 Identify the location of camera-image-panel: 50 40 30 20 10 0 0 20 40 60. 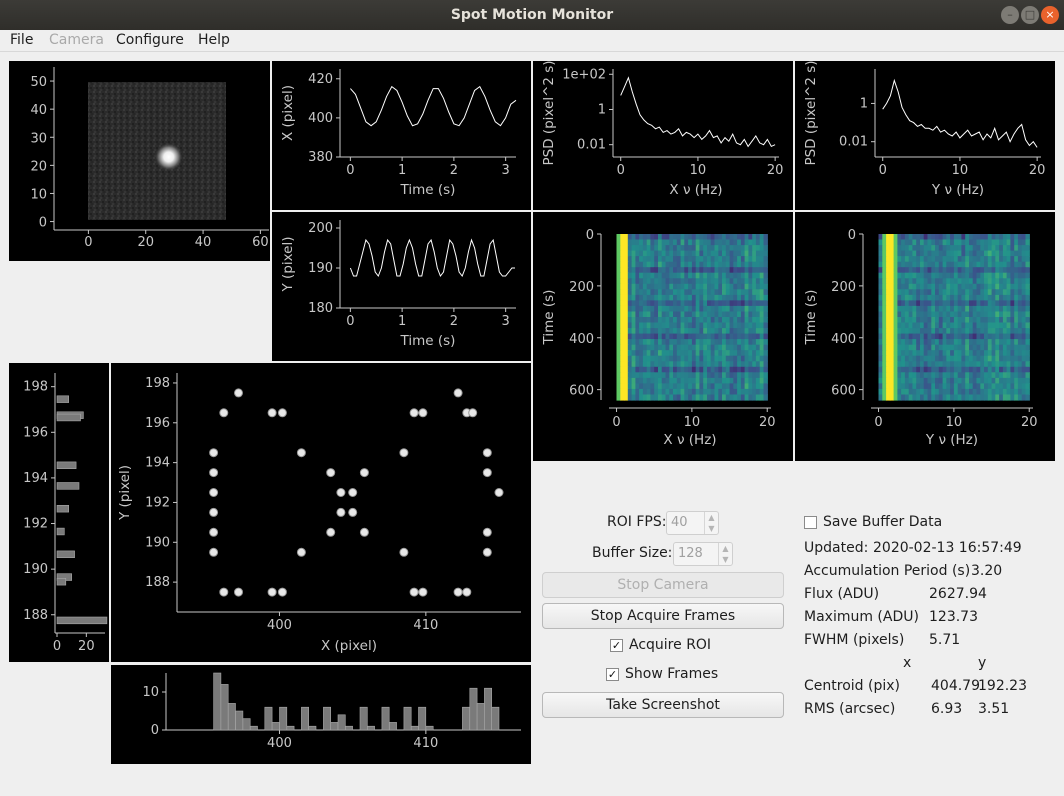
(139, 161).